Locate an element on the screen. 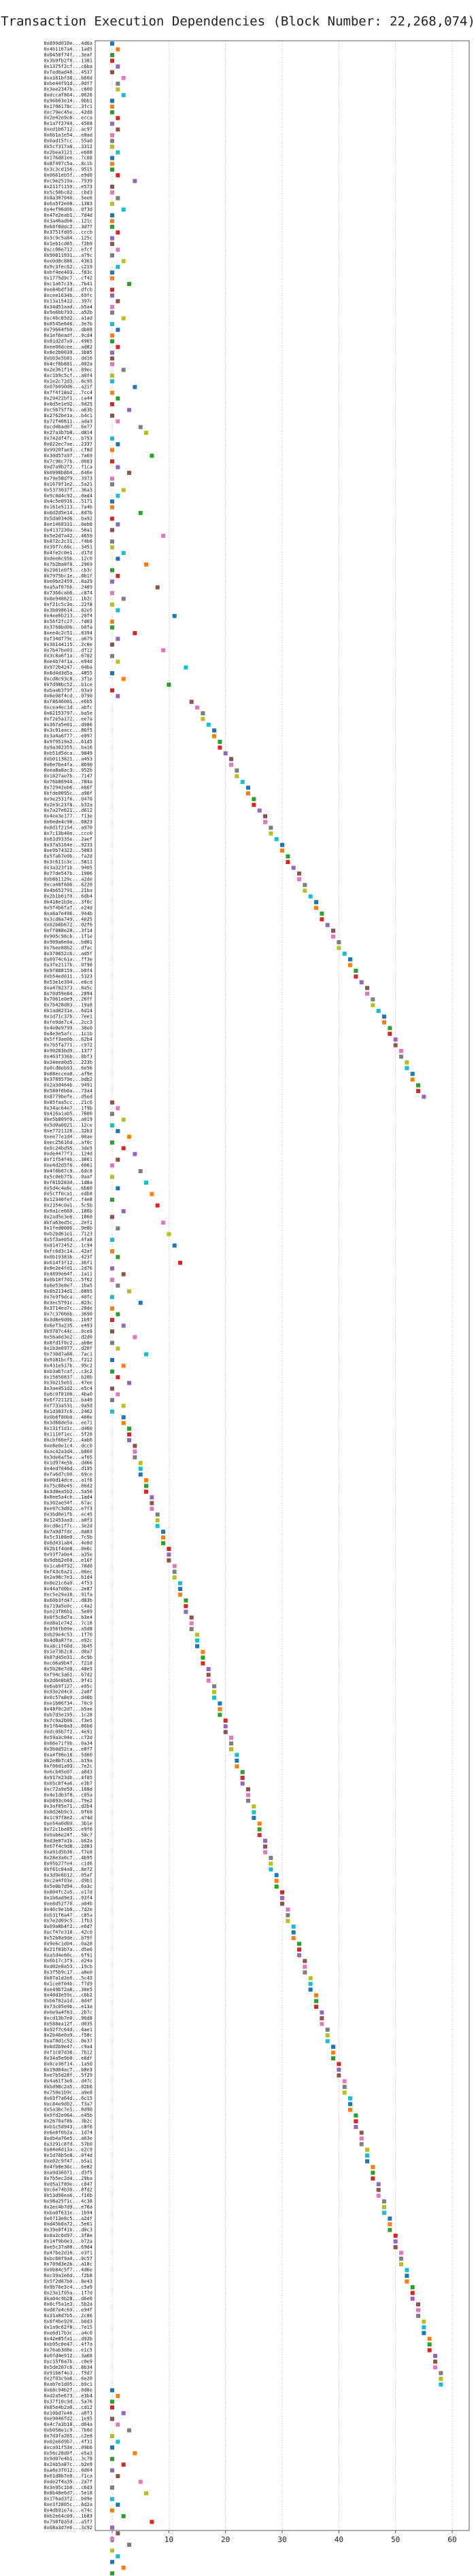 Image resolution: width=476 pixels, height=2576 pixels. x-tick-label: 50 is located at coordinates (396, 2539).